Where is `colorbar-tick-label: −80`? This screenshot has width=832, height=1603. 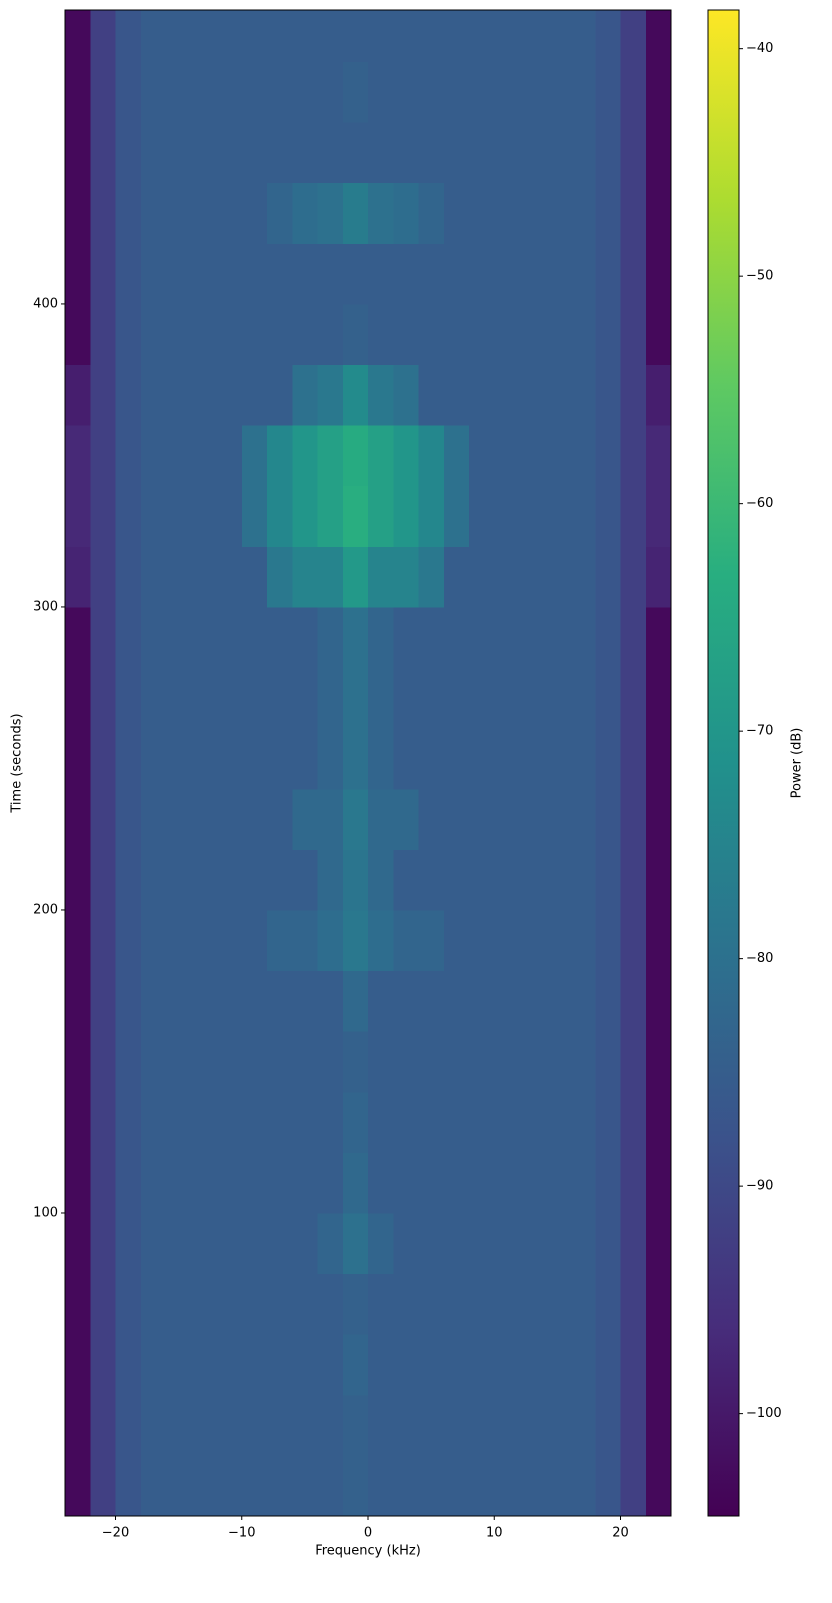
colorbar-tick-label: −80 is located at coordinates (759, 958).